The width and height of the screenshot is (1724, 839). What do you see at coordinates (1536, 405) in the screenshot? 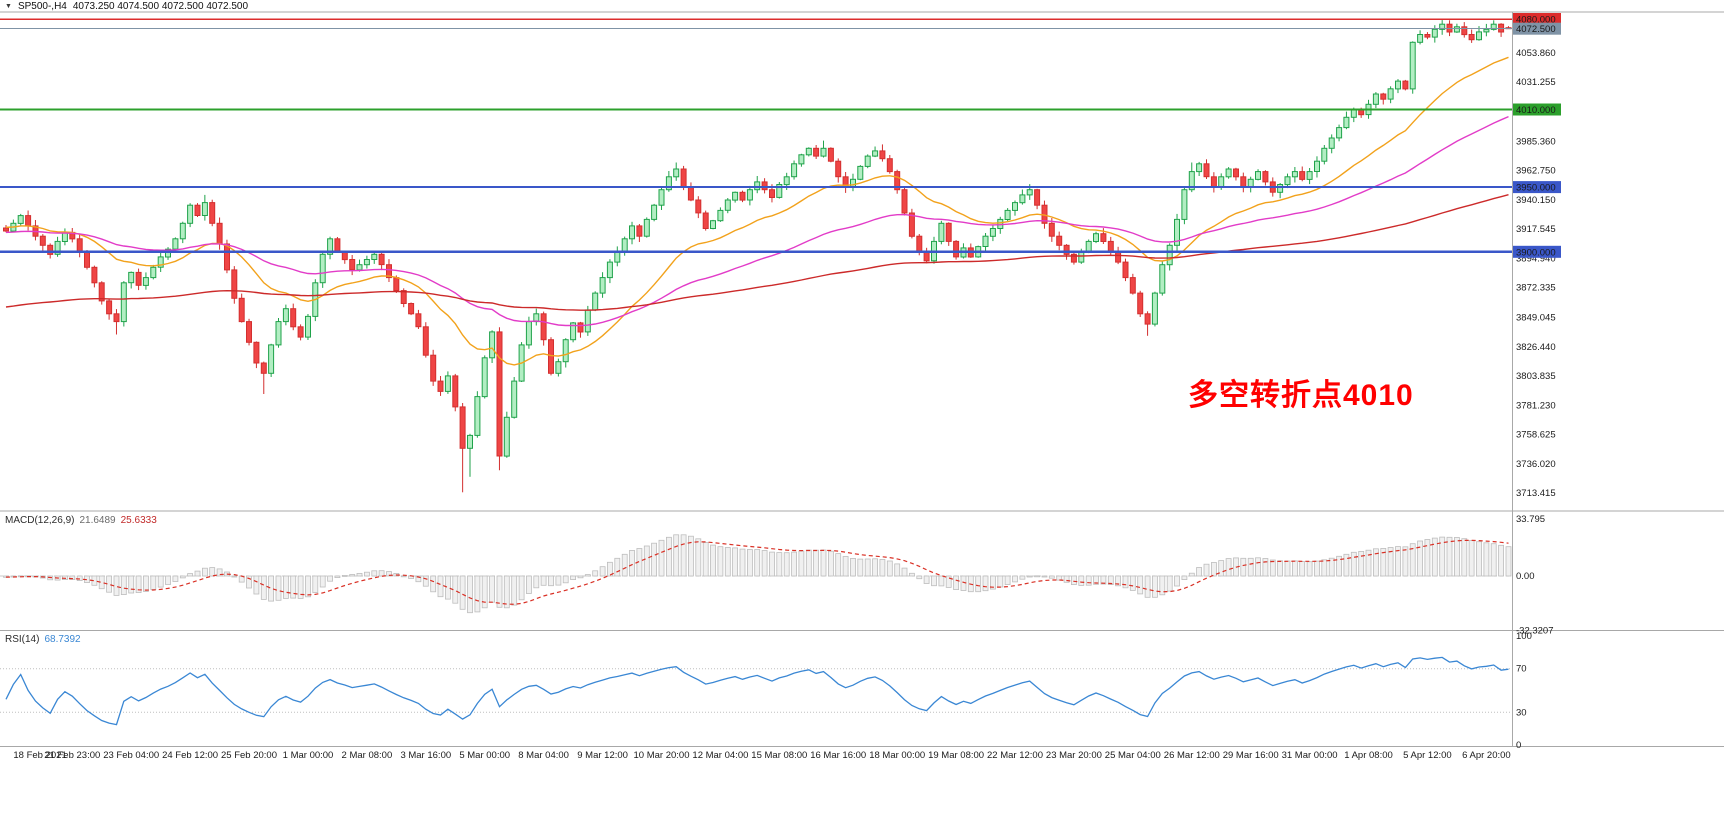
I see `price-label: 3781.230` at bounding box center [1536, 405].